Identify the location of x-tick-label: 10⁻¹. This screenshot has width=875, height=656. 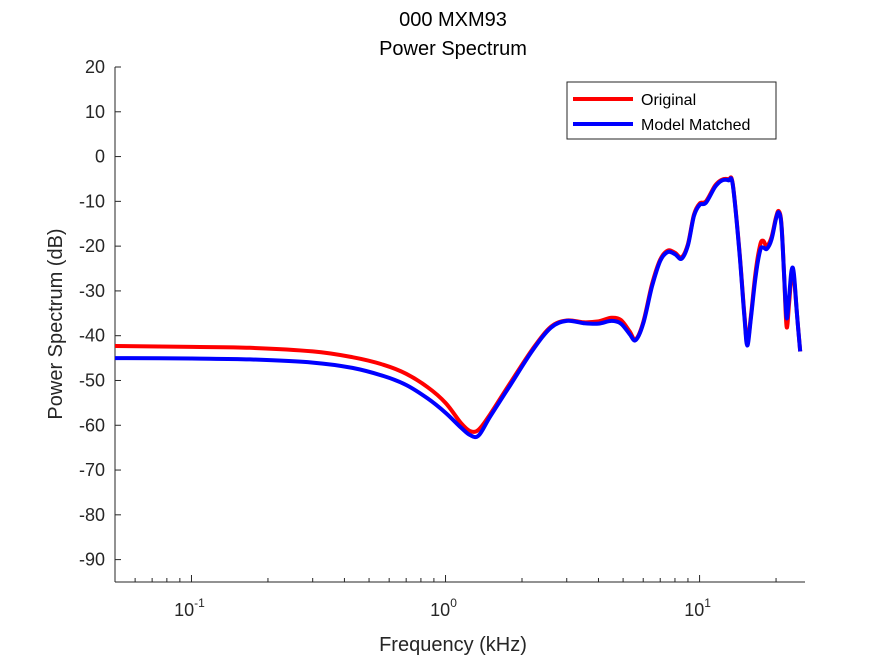
(189, 608).